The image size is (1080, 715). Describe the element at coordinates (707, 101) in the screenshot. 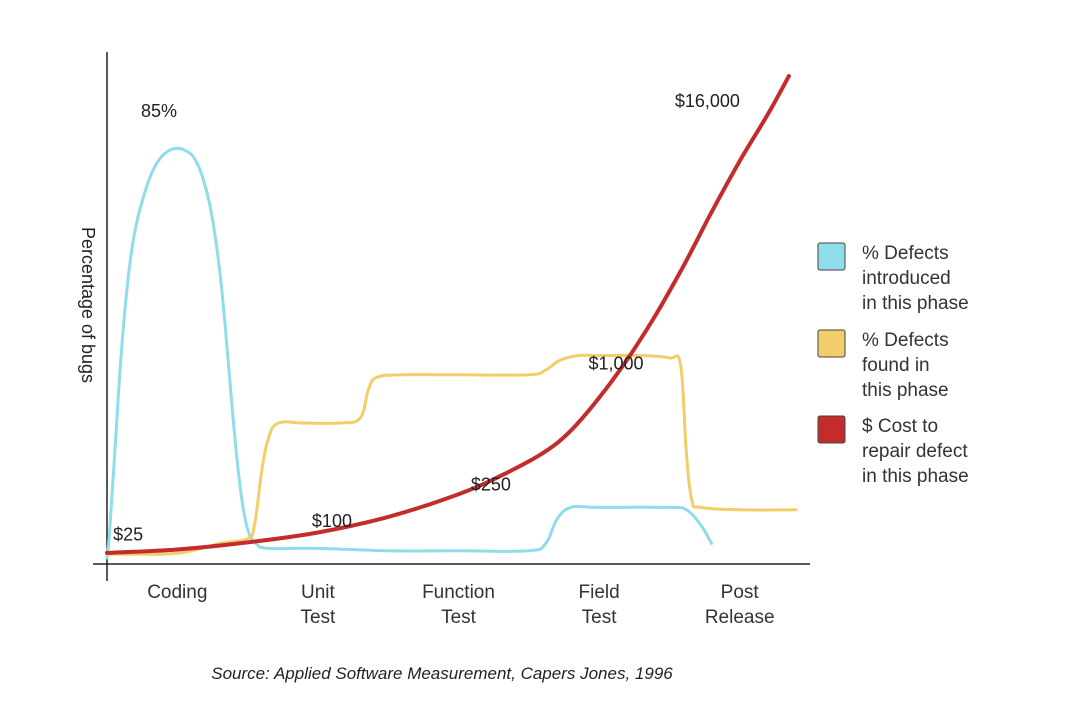

I see `data-label: $16,000` at that location.